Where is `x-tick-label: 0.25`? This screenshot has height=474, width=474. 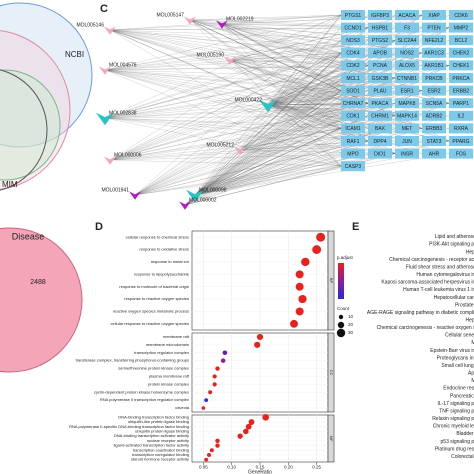
x-tick-label: 0.25 is located at coordinates (316, 467).